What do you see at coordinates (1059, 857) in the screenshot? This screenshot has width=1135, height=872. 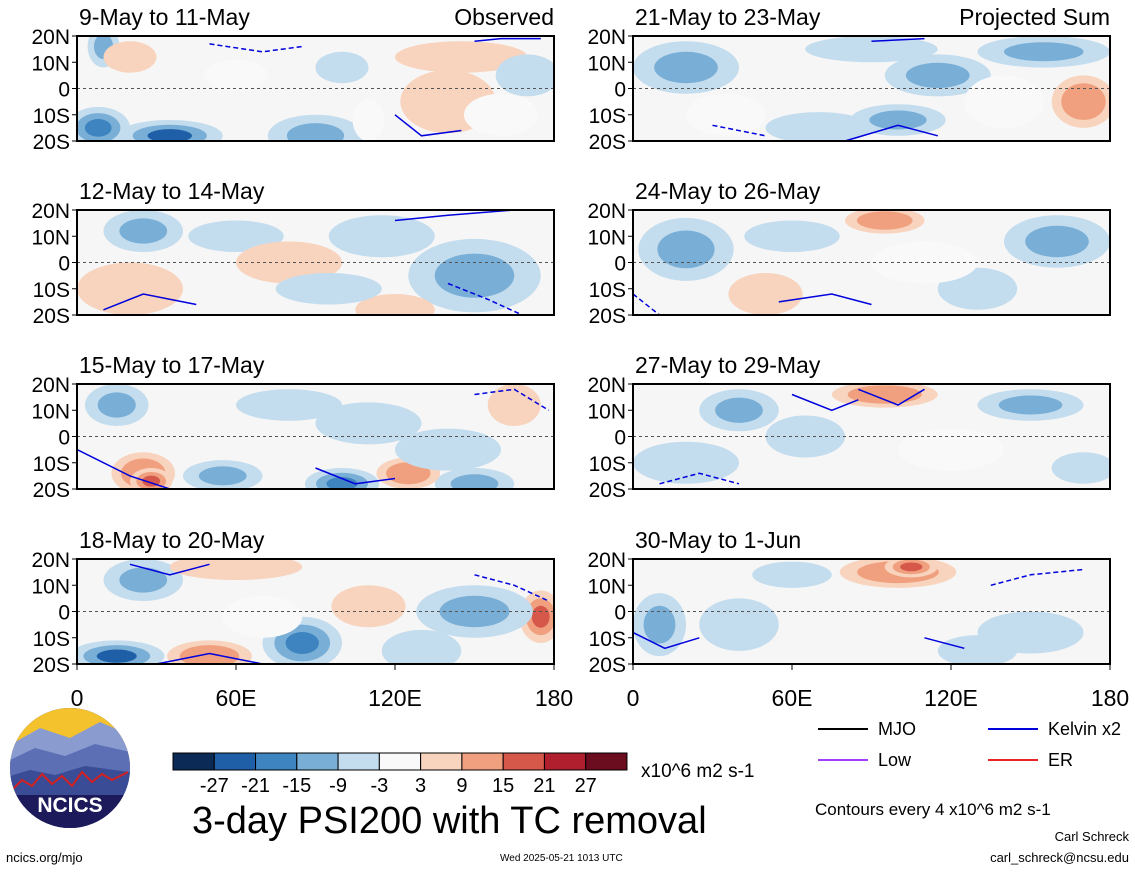 I see `author-email: carl_schreck@ncsu.edu` at bounding box center [1059, 857].